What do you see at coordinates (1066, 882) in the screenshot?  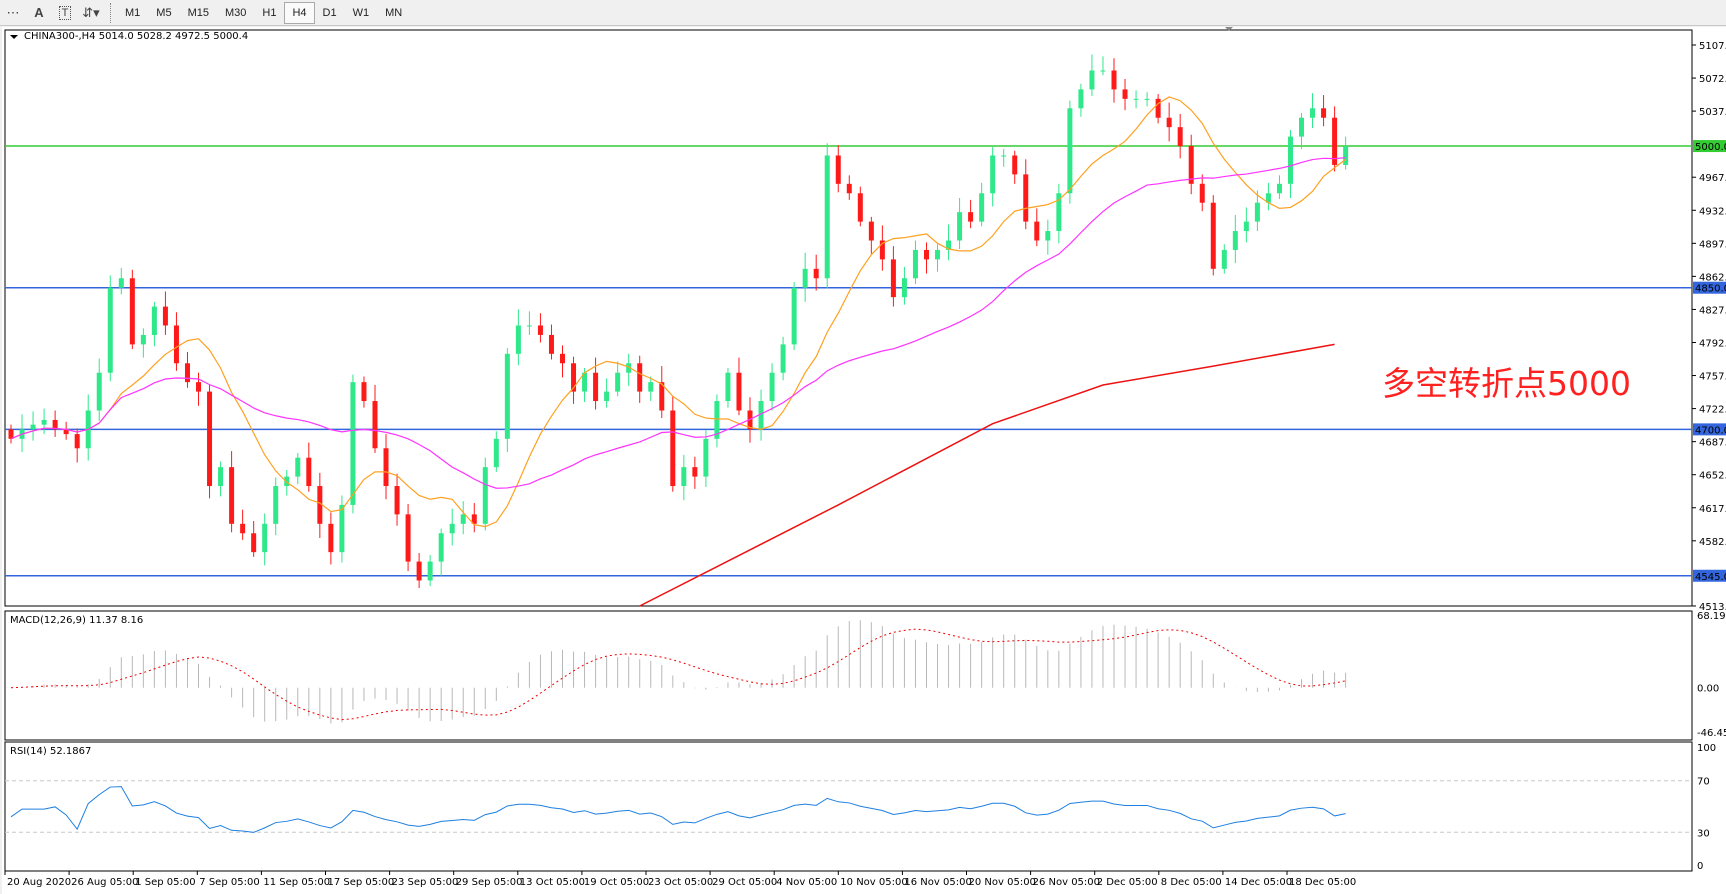 I see `date-label: 26 Nov 05:00` at bounding box center [1066, 882].